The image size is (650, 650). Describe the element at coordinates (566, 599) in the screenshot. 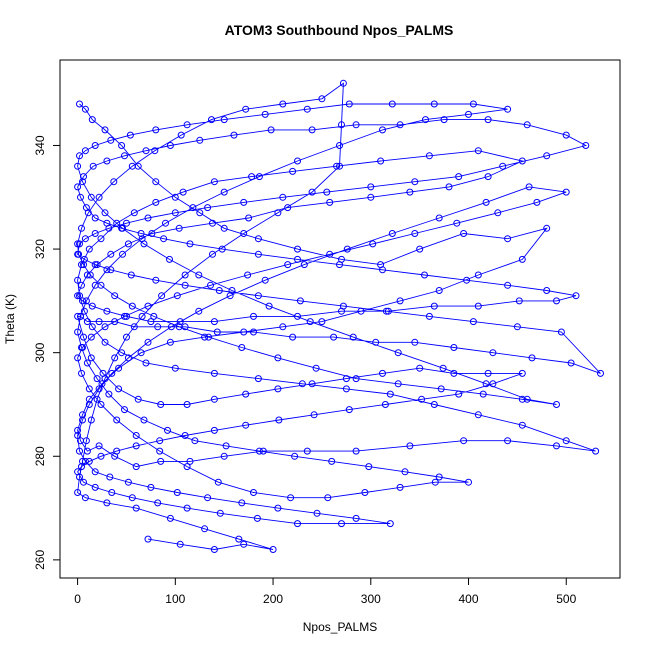

I see `x-tick-label: 500` at that location.